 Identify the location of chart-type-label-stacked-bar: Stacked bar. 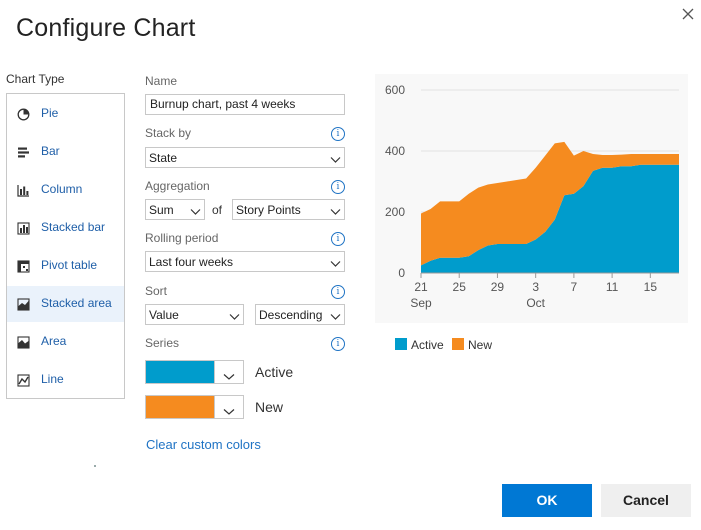
(73, 227).